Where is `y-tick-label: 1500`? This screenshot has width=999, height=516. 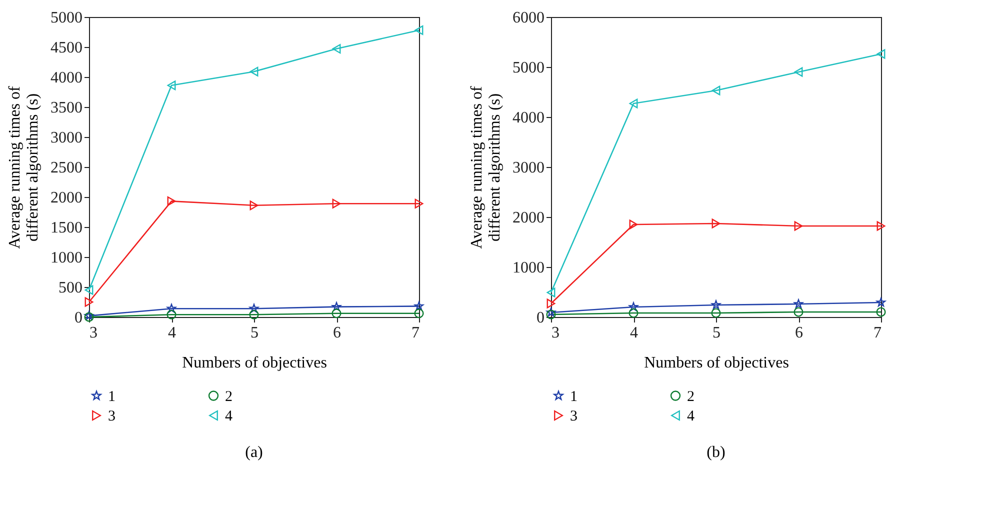
y-tick-label: 1500 is located at coordinates (66, 228).